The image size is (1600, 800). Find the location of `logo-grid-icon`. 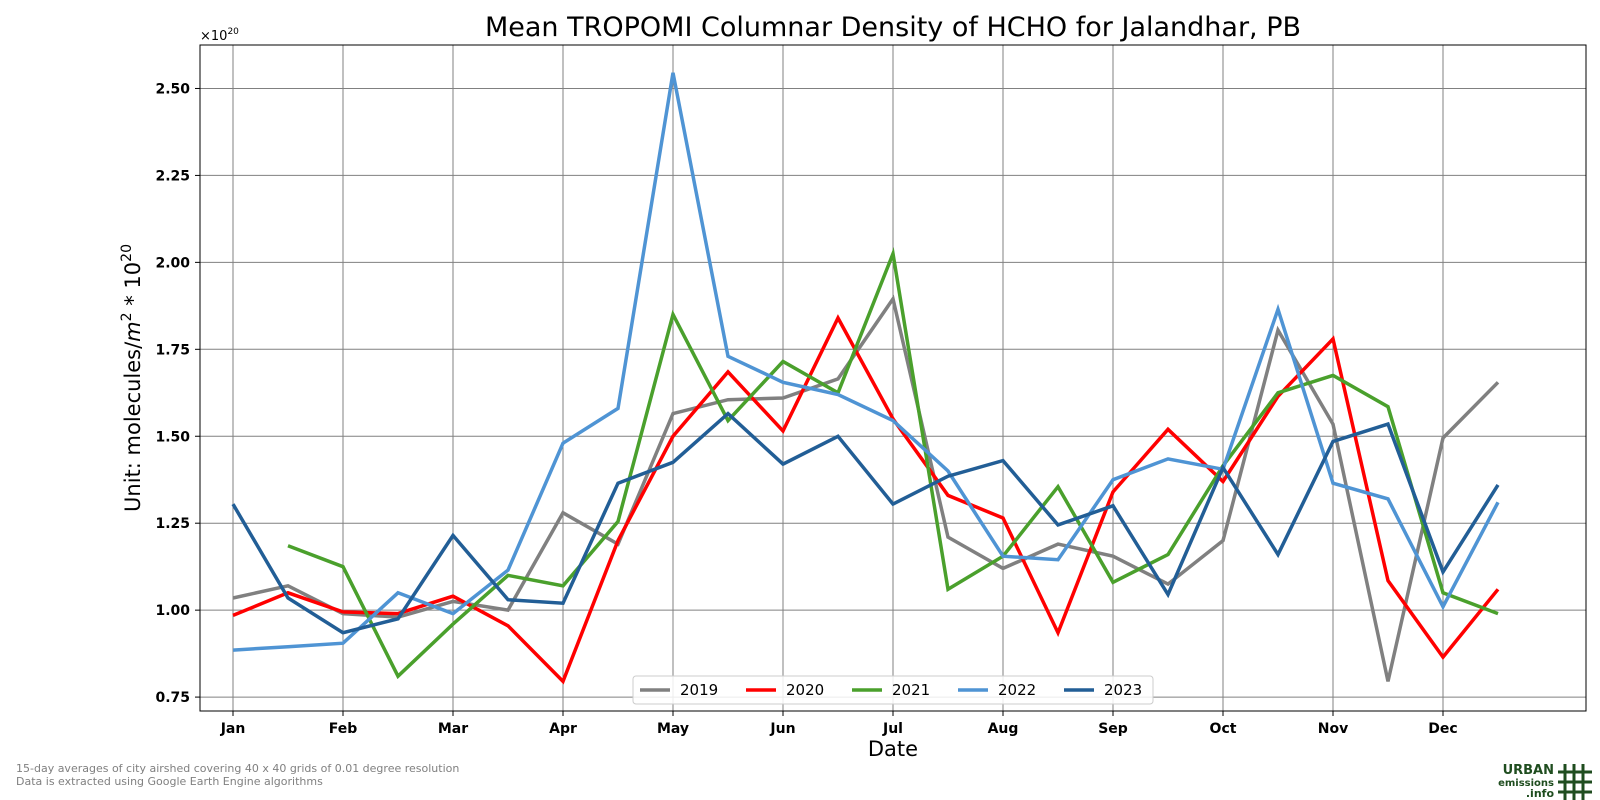

logo-grid-icon is located at coordinates (1575, 782).